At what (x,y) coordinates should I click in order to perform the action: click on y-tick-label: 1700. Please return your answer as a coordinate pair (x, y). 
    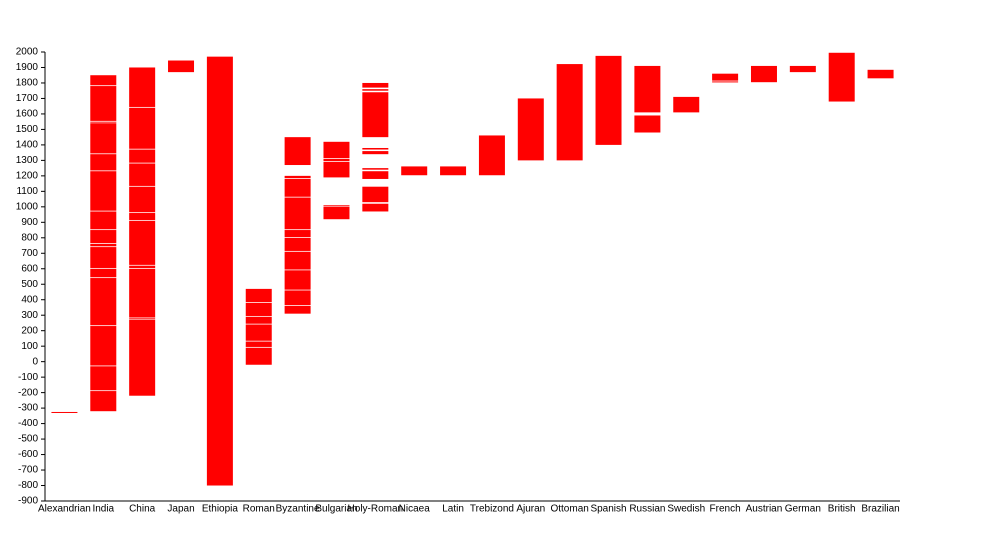
    Looking at the image, I should click on (27, 98).